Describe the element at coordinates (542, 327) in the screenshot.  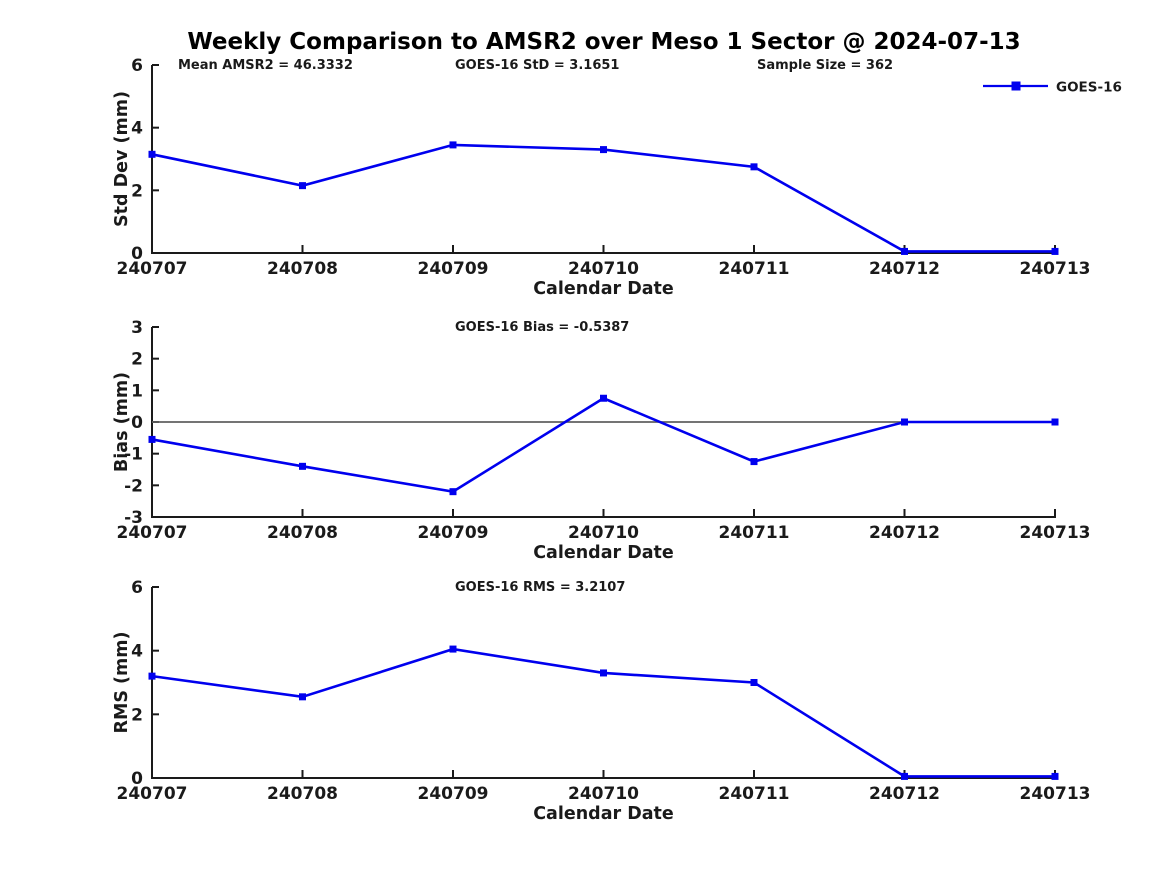
I see `stat-annotation: GOES-16 Bias = -0.5387` at that location.